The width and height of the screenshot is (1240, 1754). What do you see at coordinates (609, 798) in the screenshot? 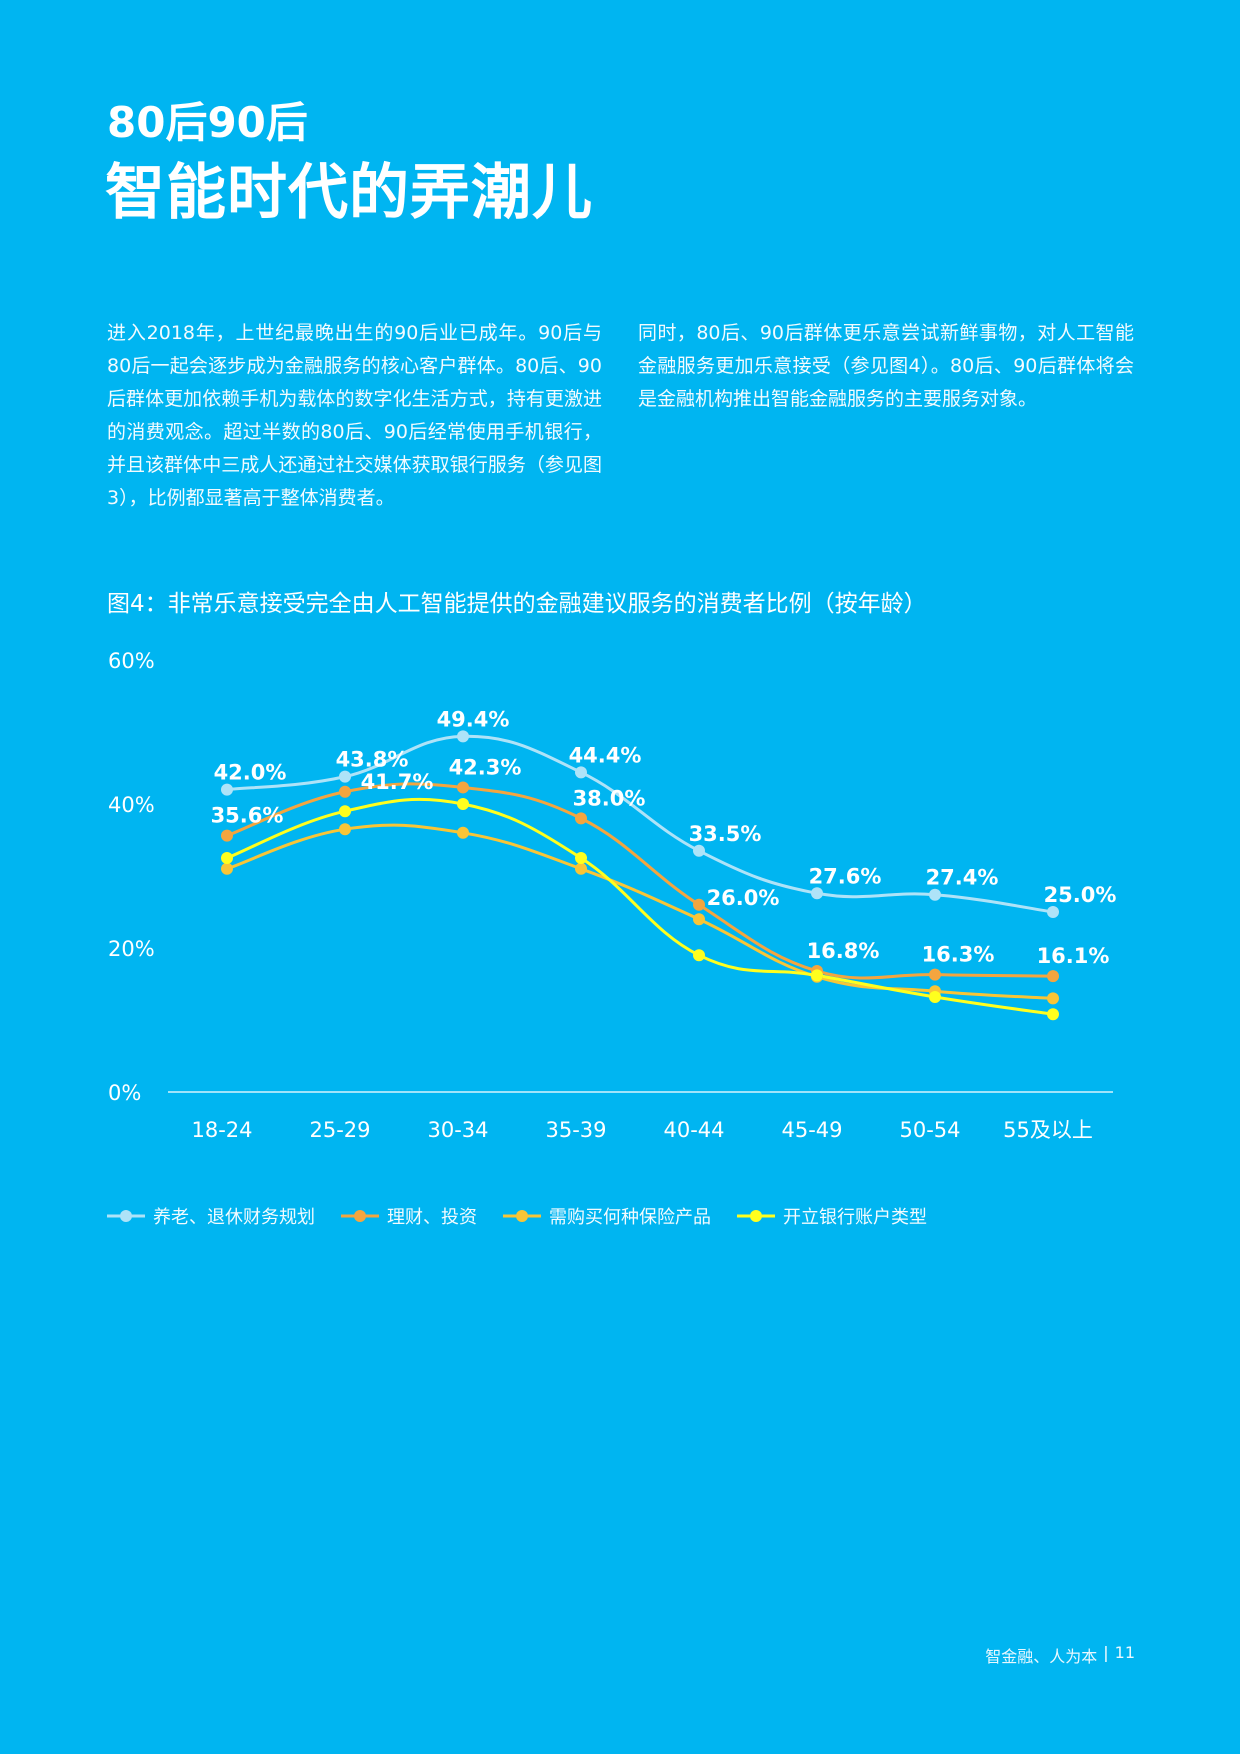
I see `data-label: 38.0%` at bounding box center [609, 798].